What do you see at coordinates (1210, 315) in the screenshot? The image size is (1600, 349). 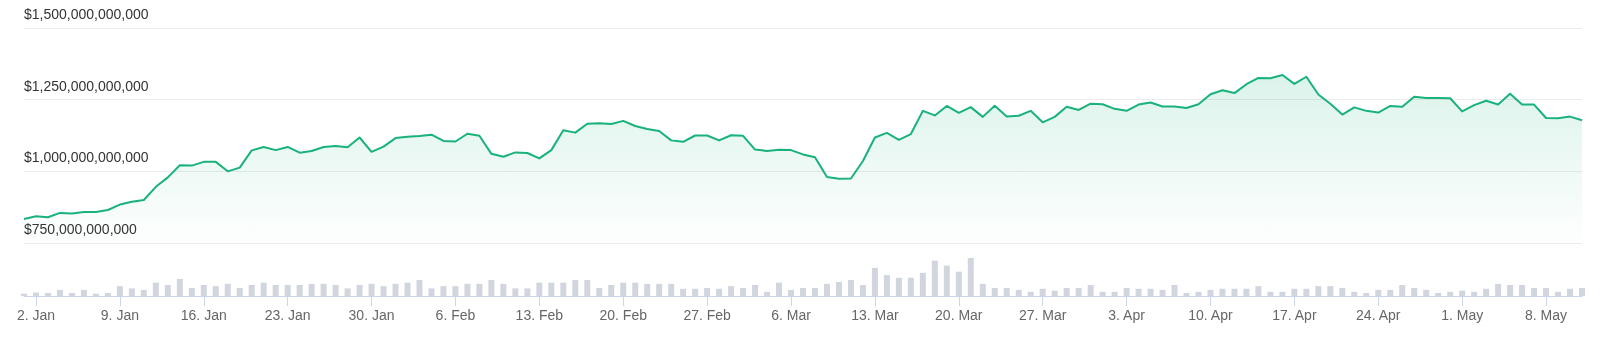 I see `x-tick-label: 10. Apr` at bounding box center [1210, 315].